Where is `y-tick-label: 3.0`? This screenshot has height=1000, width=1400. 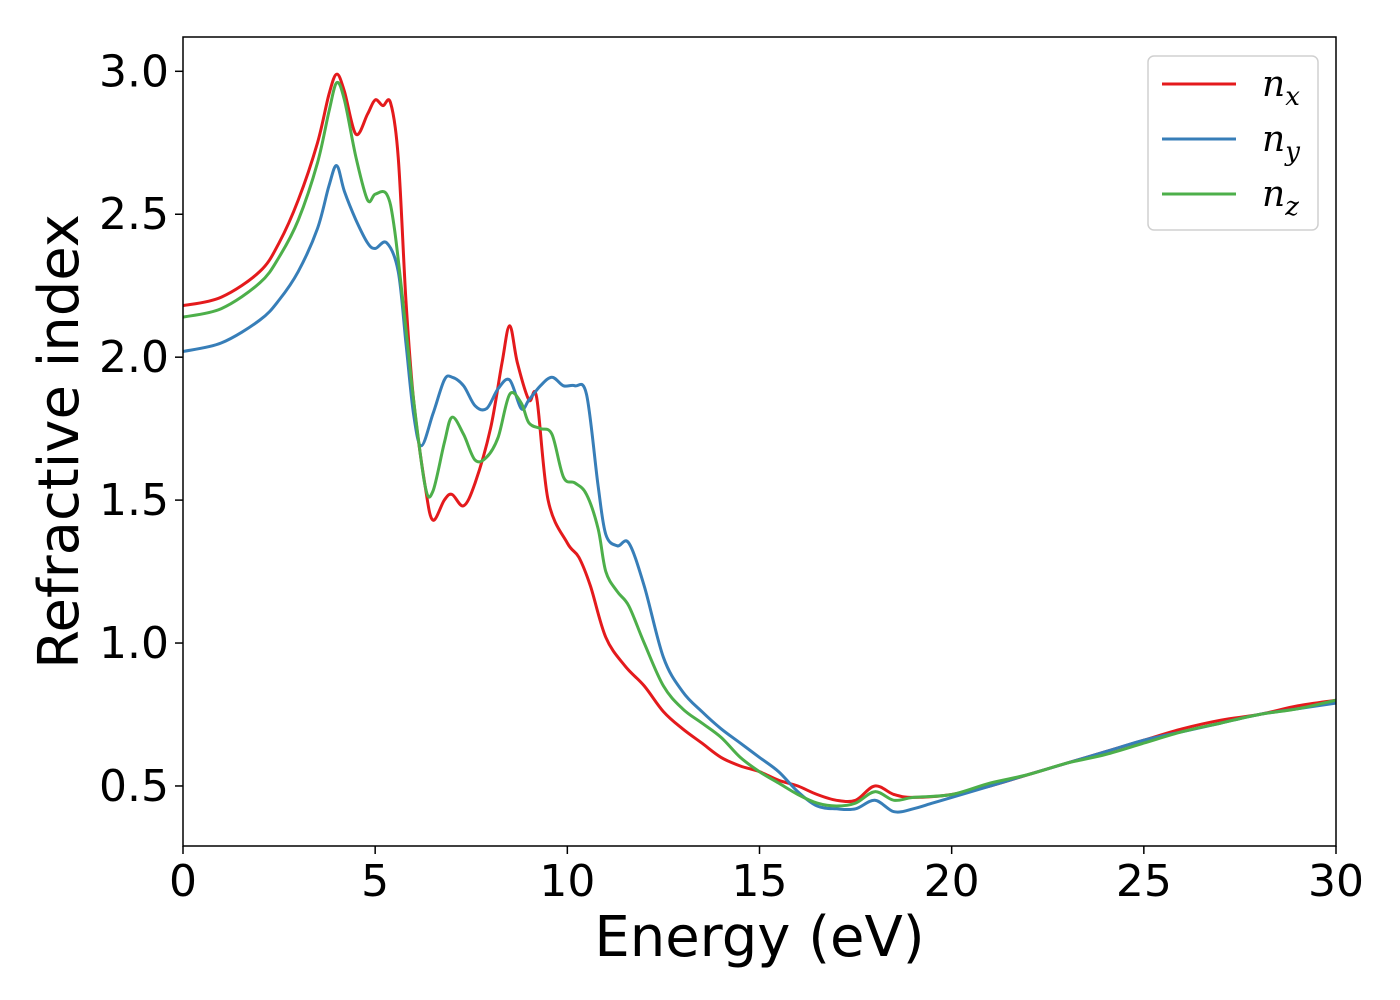 y-tick-label: 3.0 is located at coordinates (134, 71).